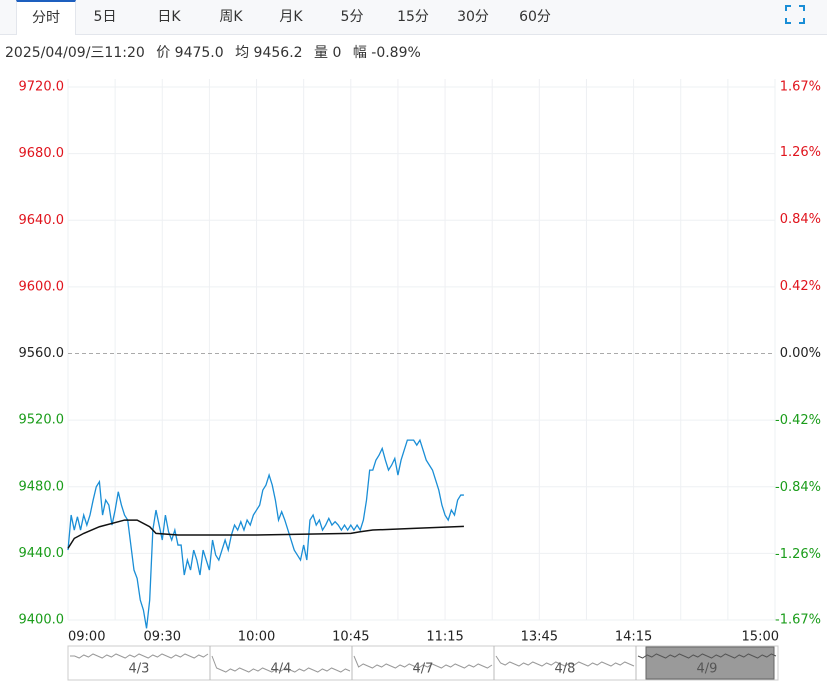 The width and height of the screenshot is (827, 684). What do you see at coordinates (800, 87) in the screenshot?
I see `y2-tick-label: 1.67%` at bounding box center [800, 87].